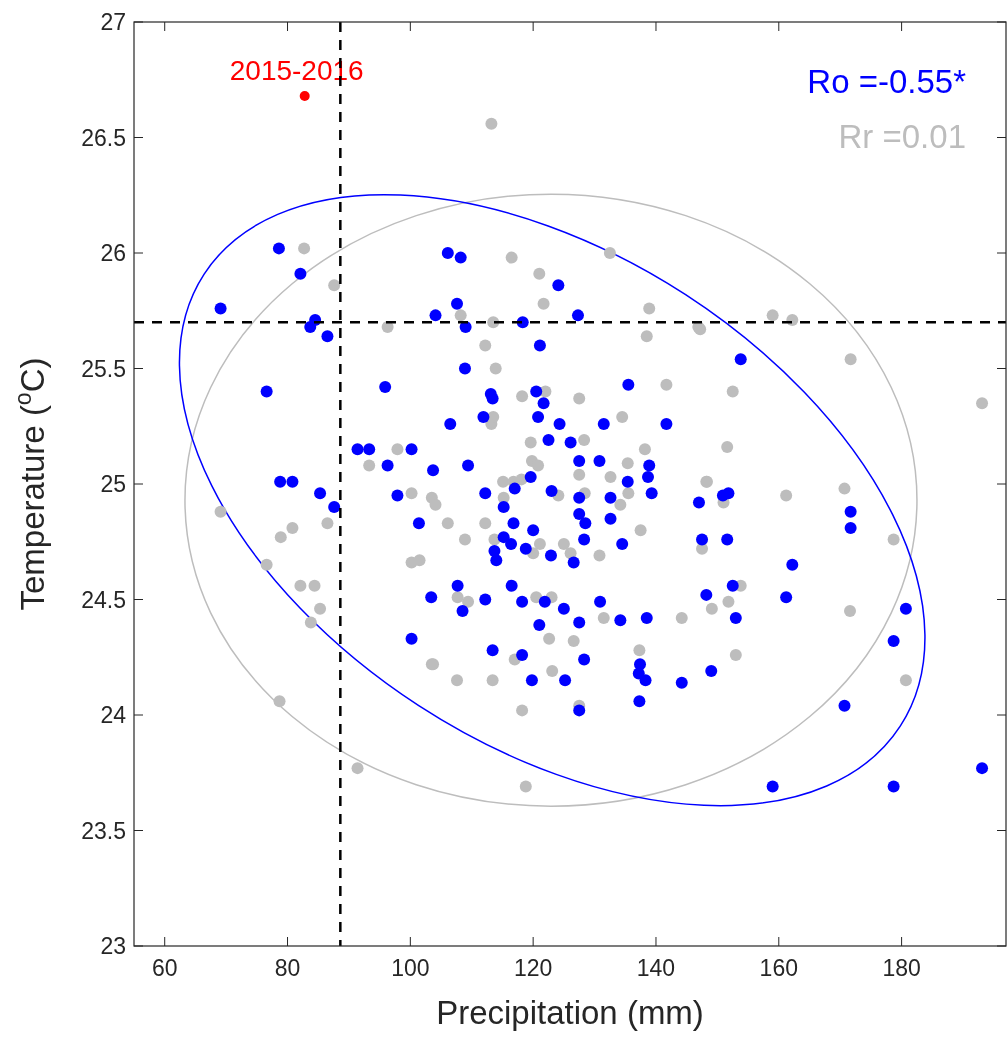 The image size is (1008, 1053). What do you see at coordinates (570, 1012) in the screenshot?
I see `x-axis-title: Precipitation (mm)` at bounding box center [570, 1012].